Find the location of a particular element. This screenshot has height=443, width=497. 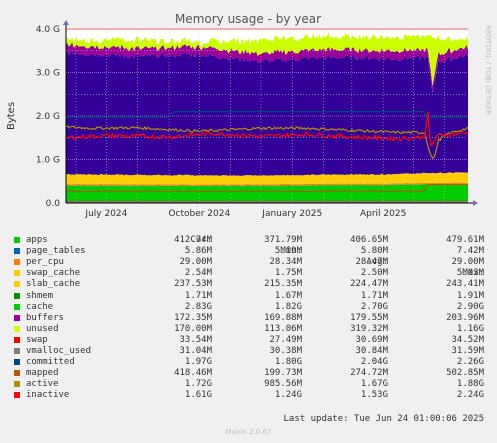

legend-cur: 172.35M is located at coordinates (193, 317).